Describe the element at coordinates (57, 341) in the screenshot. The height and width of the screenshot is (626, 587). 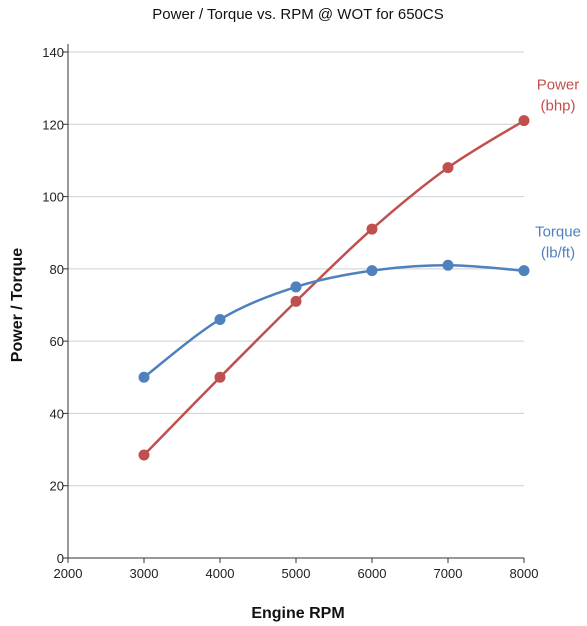
I see `y-tick-label: 60` at that location.